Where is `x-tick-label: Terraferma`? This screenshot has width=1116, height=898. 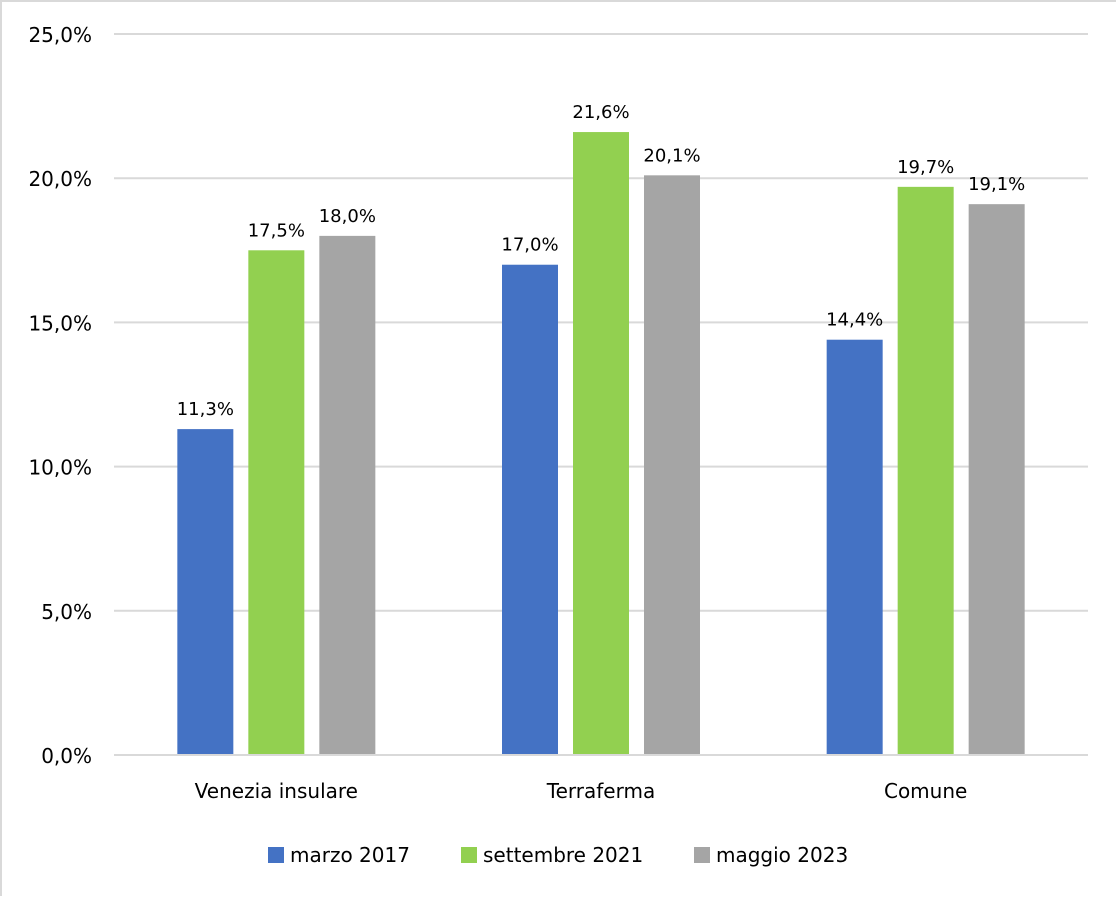
x-tick-label: Terraferma is located at coordinates (600, 791).